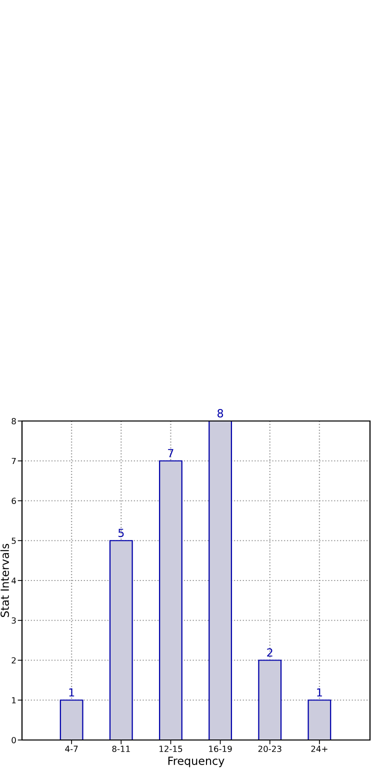  Describe the element at coordinates (71, 749) in the screenshot. I see `x-tick-label: 4-7` at that location.